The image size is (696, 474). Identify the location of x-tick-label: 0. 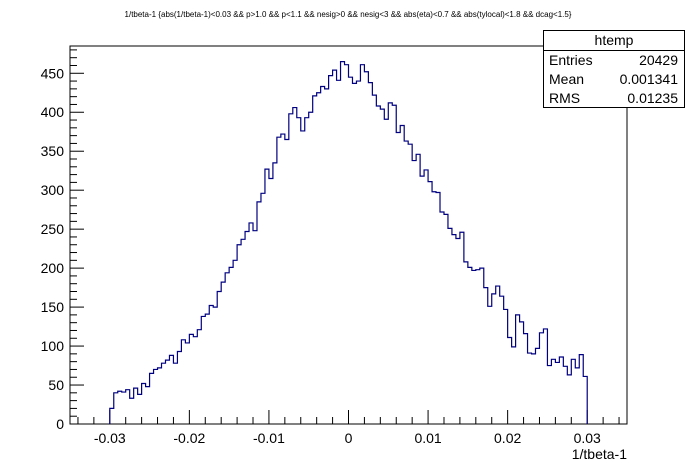
(349, 438).